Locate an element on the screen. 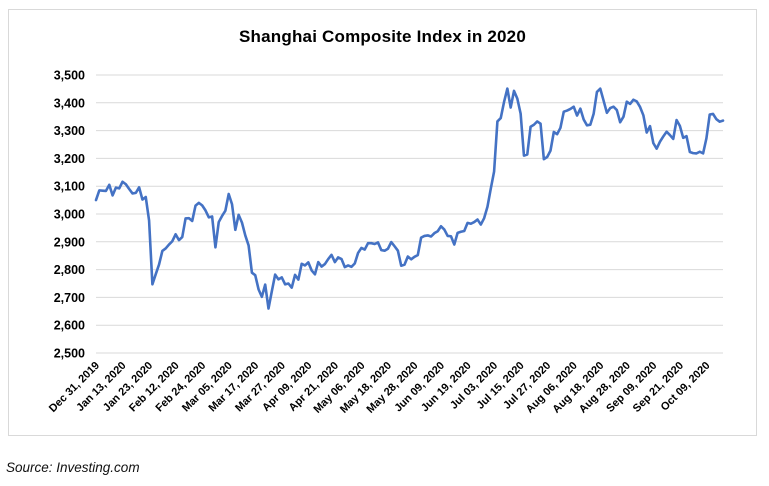  svg-text: 3,300 is located at coordinates (69, 131).